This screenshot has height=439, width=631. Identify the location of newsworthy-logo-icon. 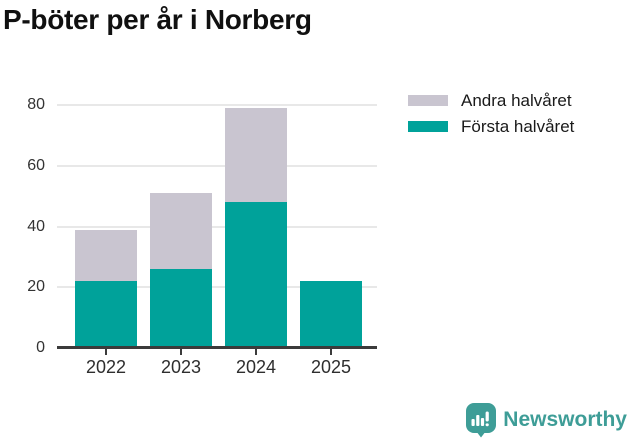
(481, 420).